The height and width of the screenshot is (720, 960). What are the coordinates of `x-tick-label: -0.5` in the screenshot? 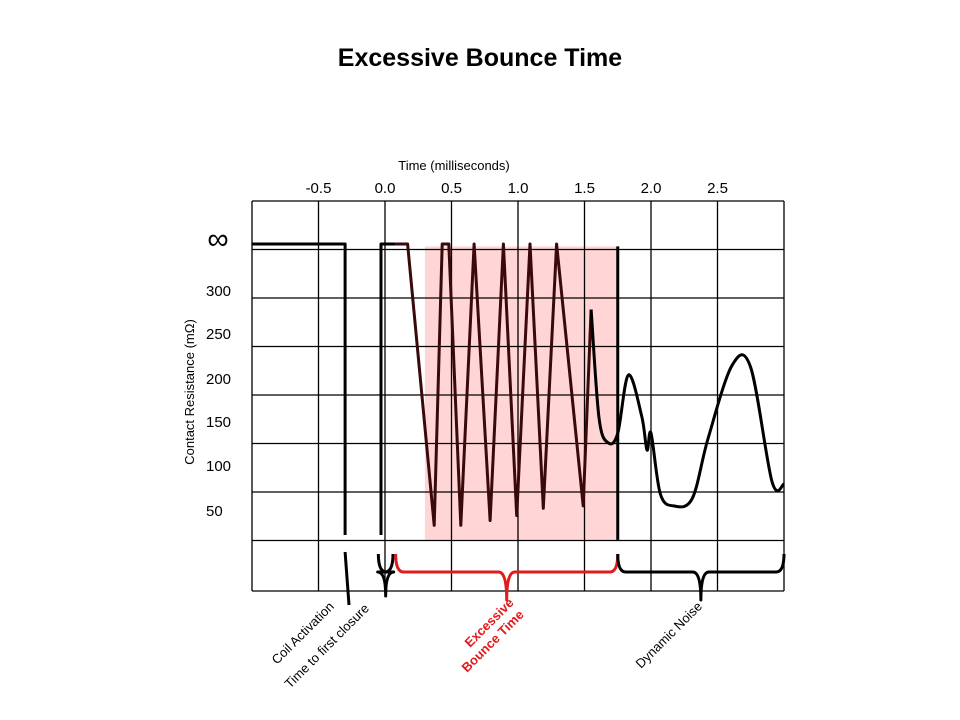 It's located at (319, 188).